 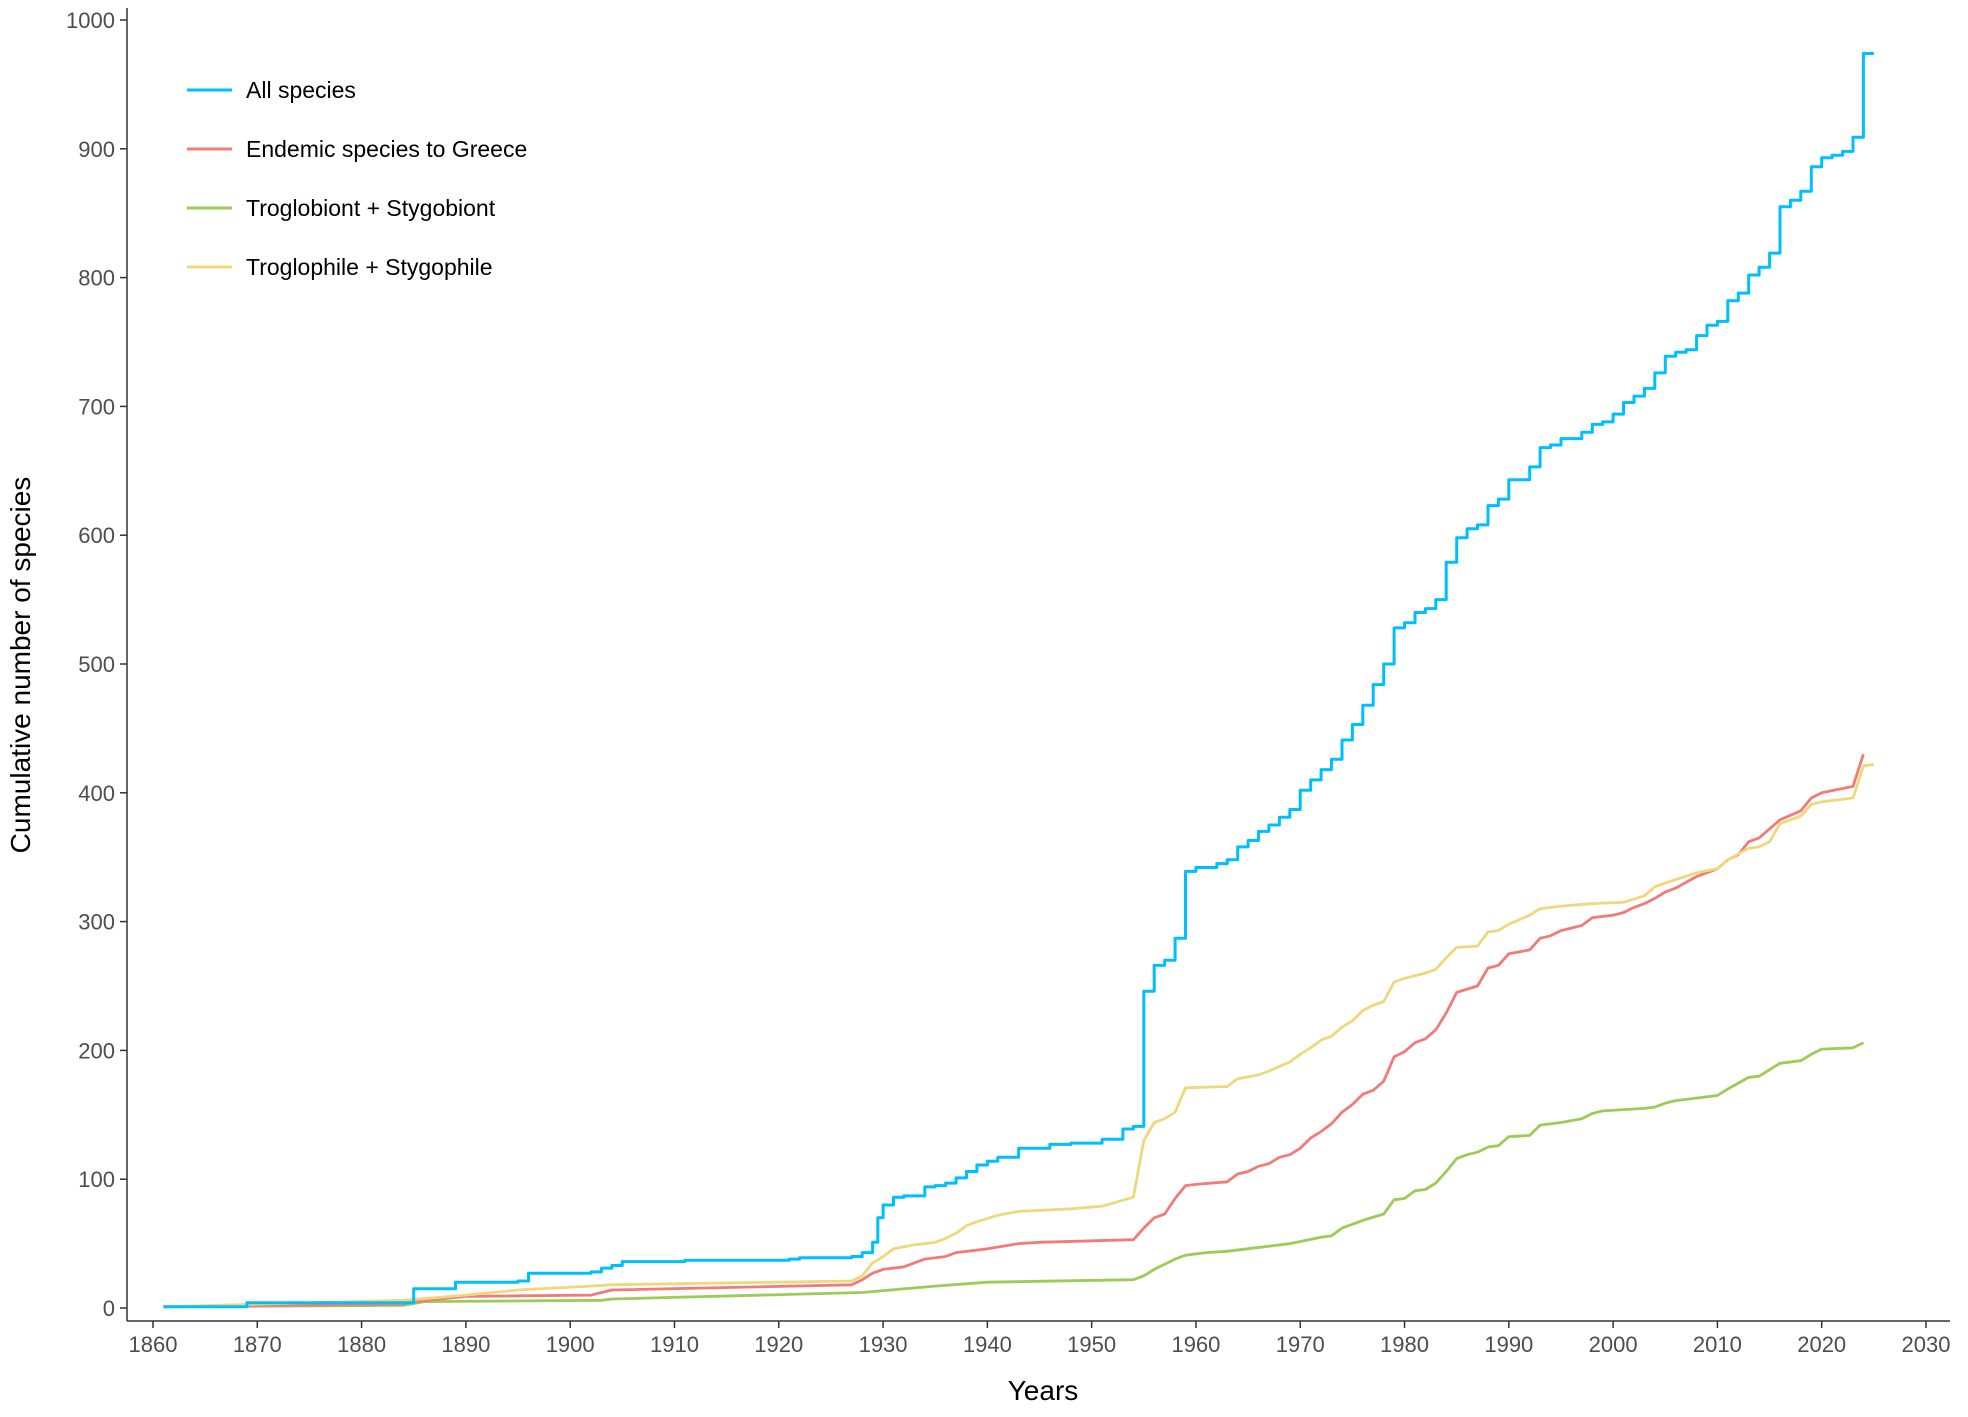 I want to click on x-tick-label: 1870, so click(x=257, y=1344).